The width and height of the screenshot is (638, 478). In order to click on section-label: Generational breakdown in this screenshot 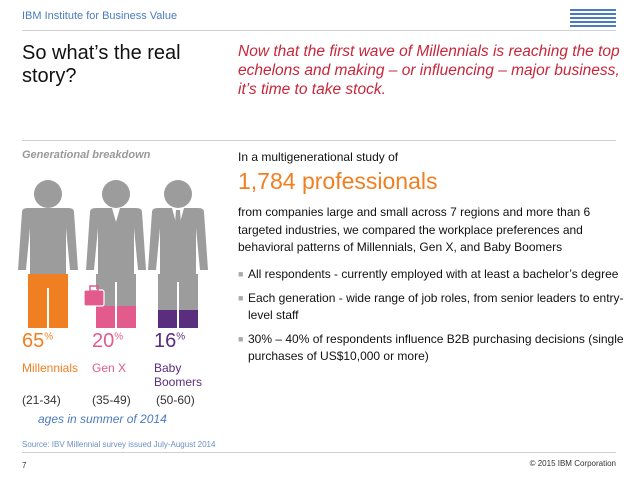, I will do `click(86, 155)`.